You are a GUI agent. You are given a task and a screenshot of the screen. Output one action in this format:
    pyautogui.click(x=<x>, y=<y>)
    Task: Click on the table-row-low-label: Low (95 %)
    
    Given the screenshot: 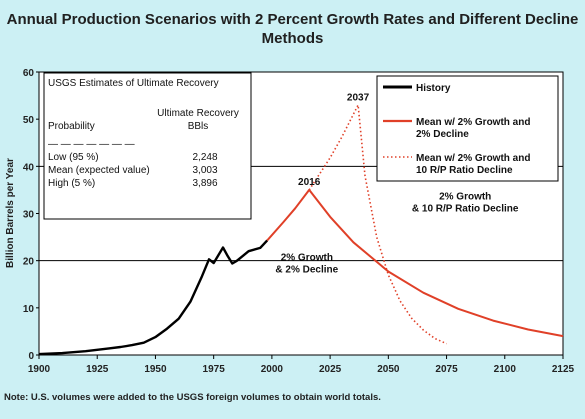 What is the action you would take?
    pyautogui.click(x=73, y=157)
    